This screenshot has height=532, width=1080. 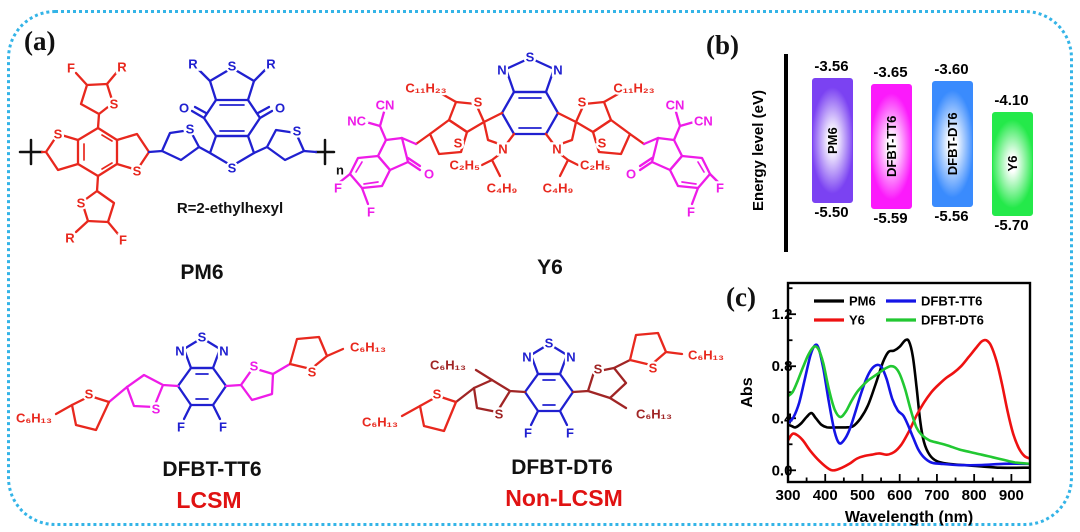 I want to click on pm6-donor-core: S S S S F R R F, so click(x=95, y=153).